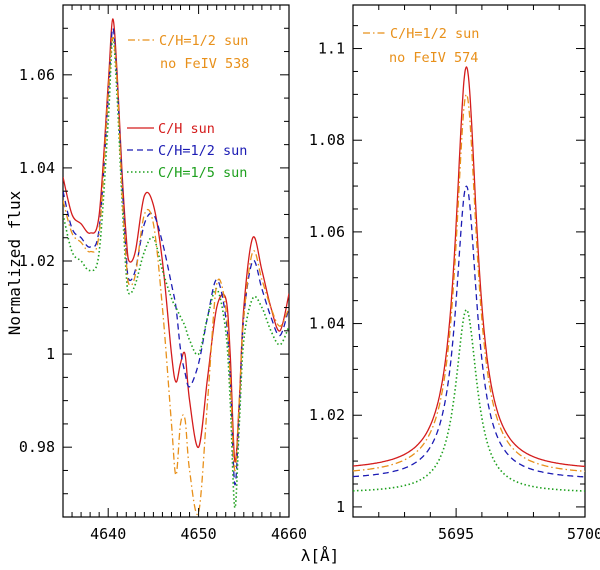 Image resolution: width=600 pixels, height=570 pixels. Describe the element at coordinates (204, 64) in the screenshot. I see `annotation-line-2: no FeIV 538` at that location.